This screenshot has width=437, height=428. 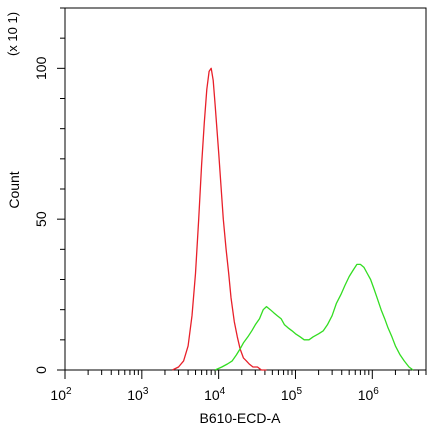 I want to click on x-tick-label: 10³, so click(x=138, y=394).